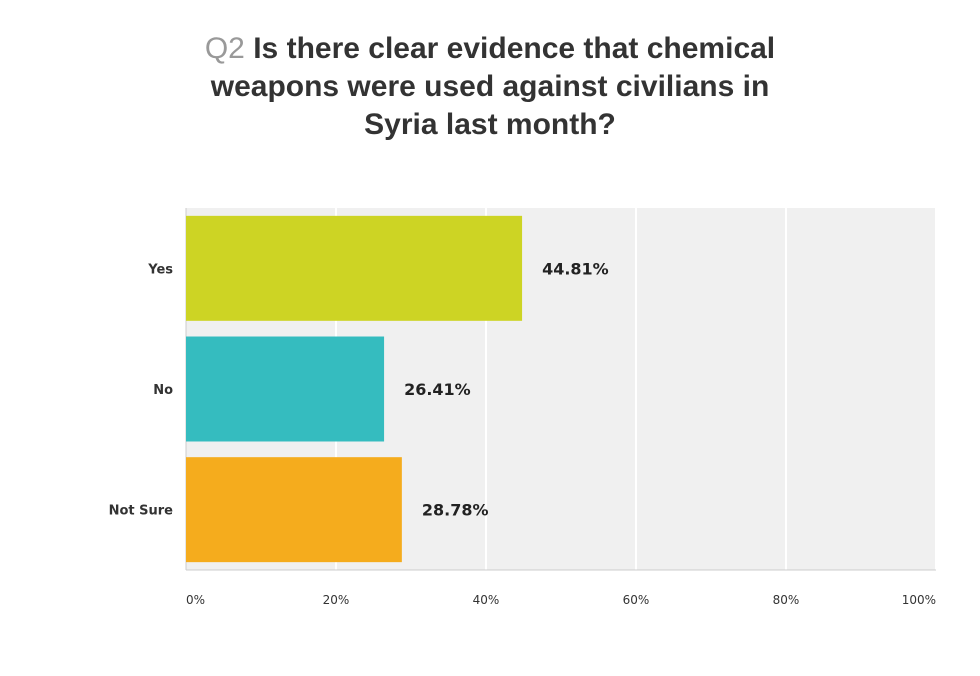 The width and height of the screenshot is (980, 676). What do you see at coordinates (195, 600) in the screenshot?
I see `x-tick-label: 0%` at bounding box center [195, 600].